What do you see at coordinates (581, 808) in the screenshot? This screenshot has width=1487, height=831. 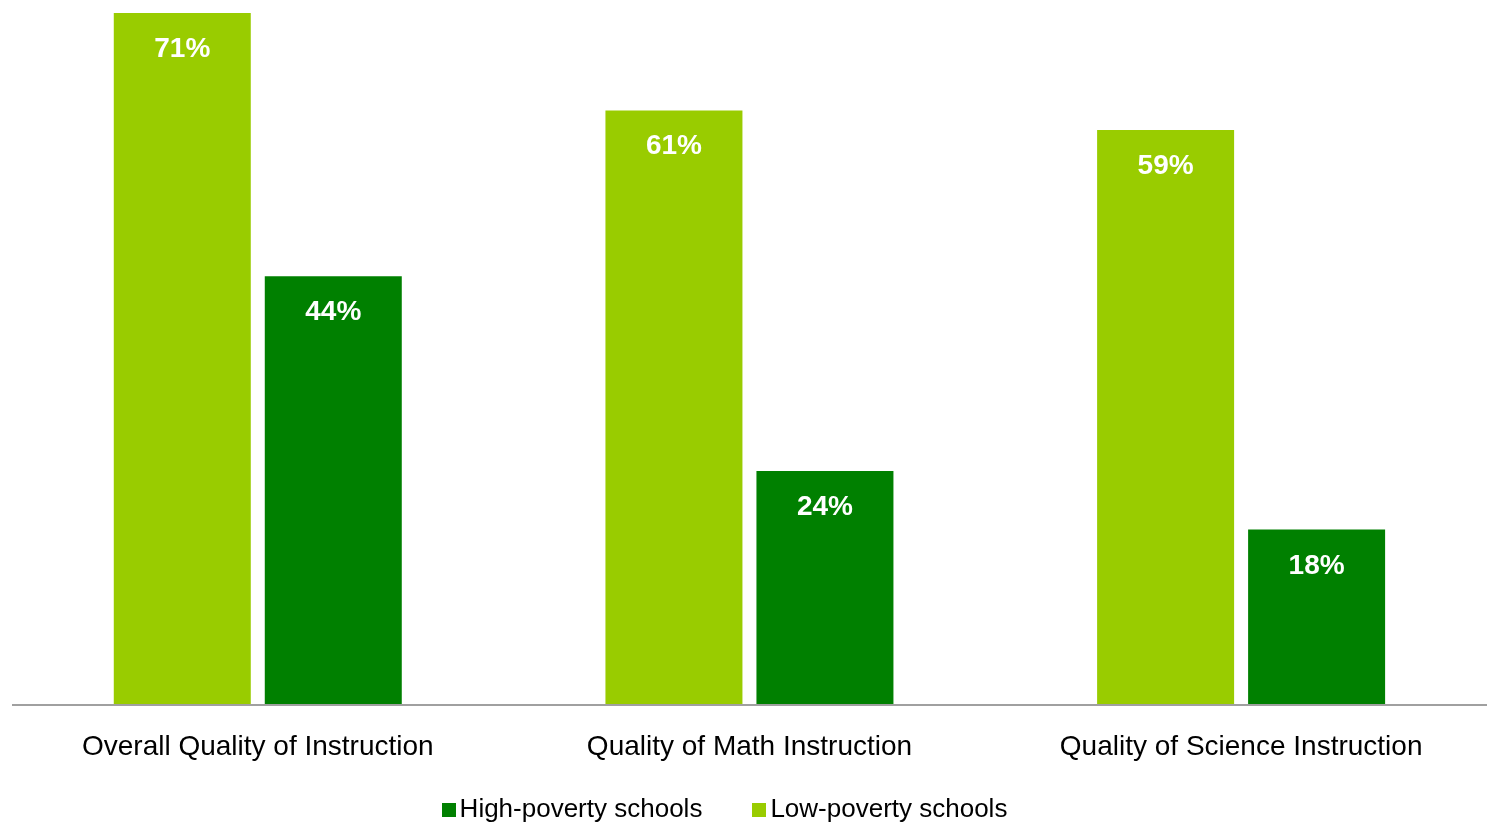 I see `legend-label: High-poverty schools` at bounding box center [581, 808].